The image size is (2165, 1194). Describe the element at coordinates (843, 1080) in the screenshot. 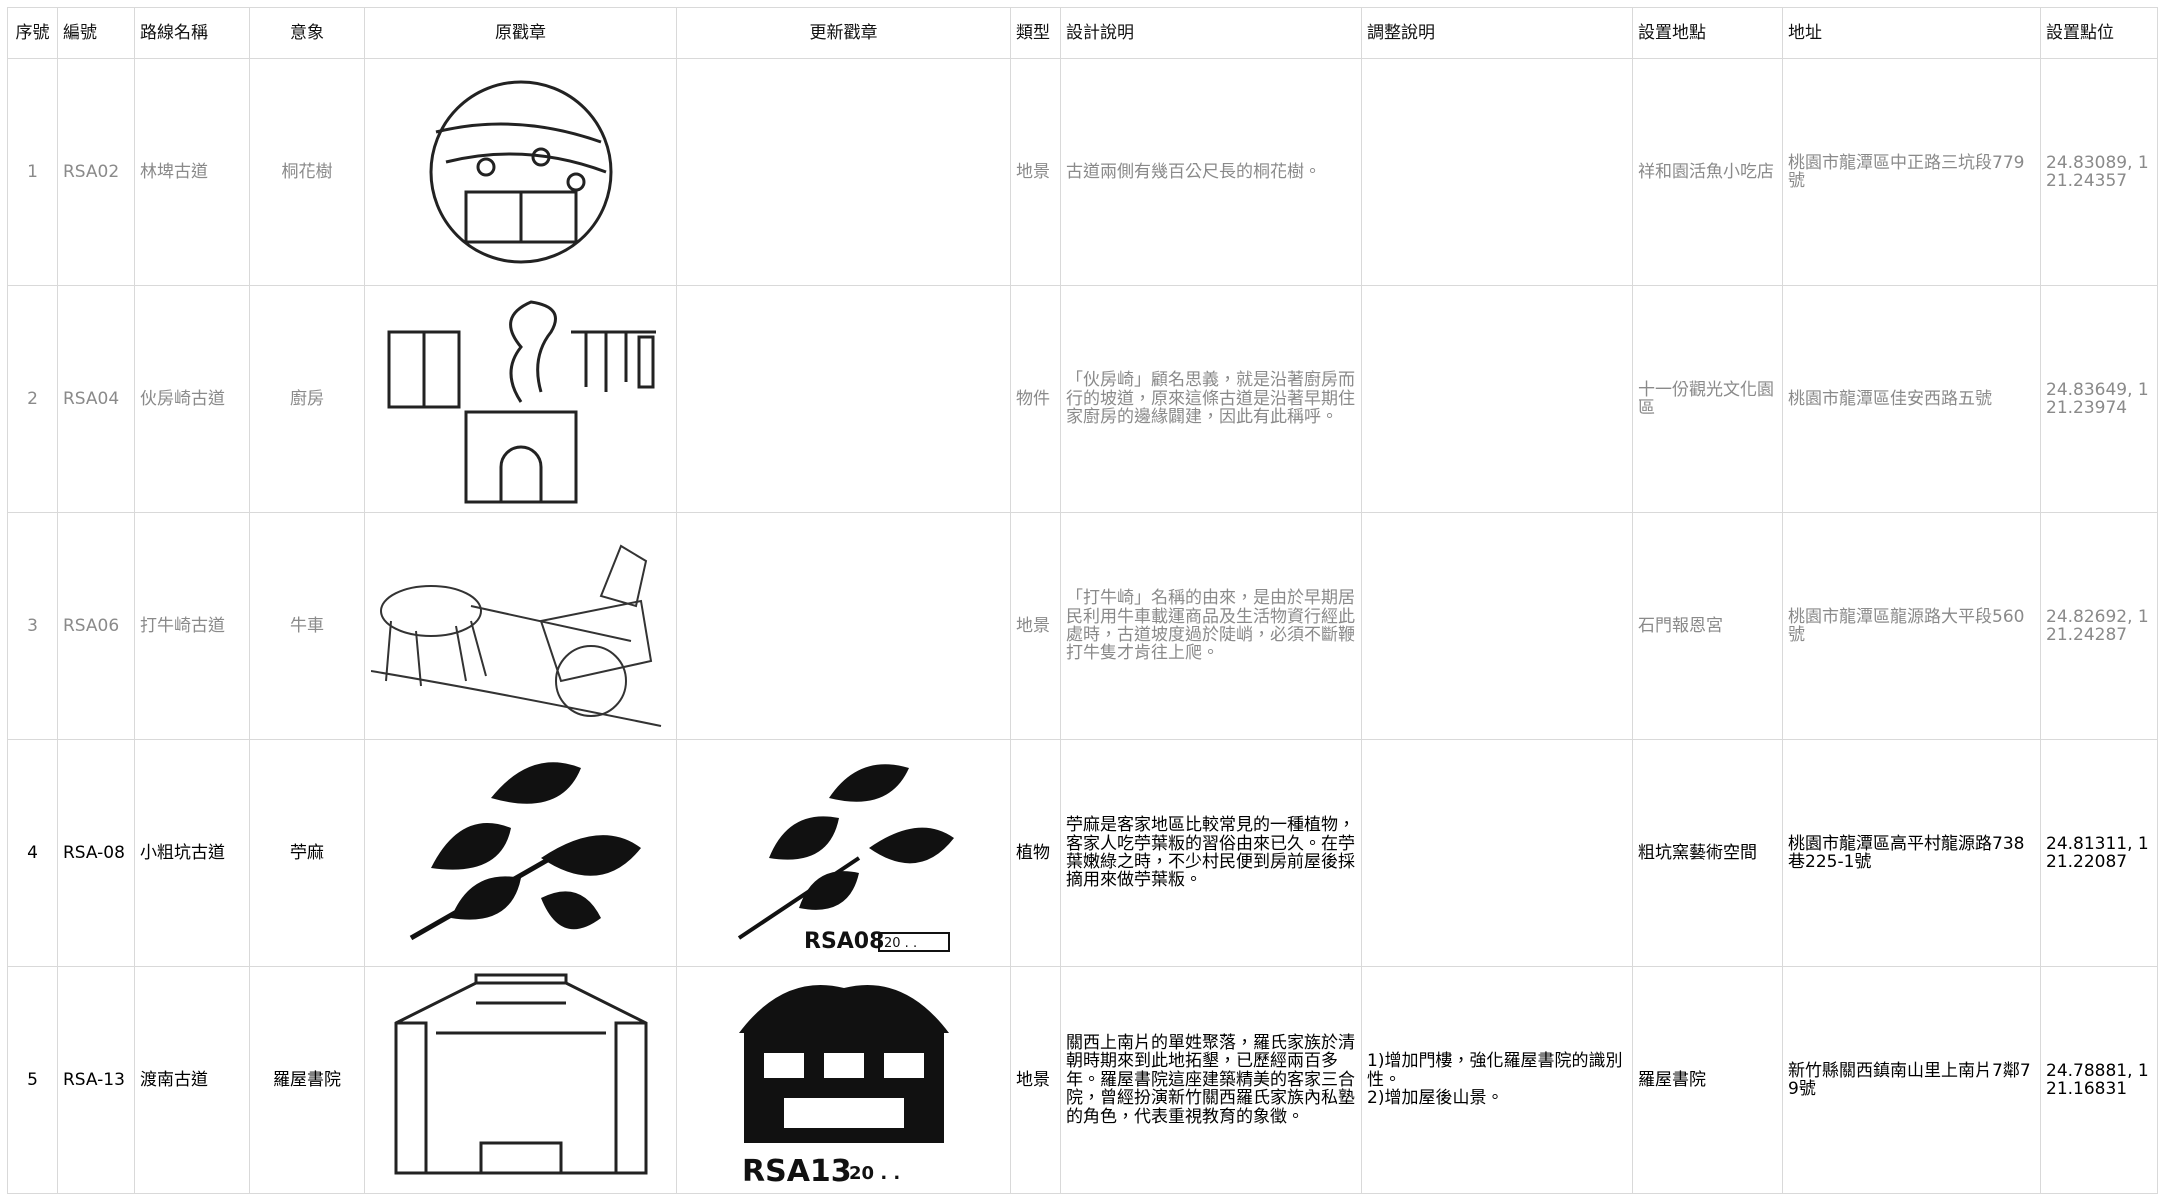

I see `updated-stamp: RSA13 20 . .` at that location.